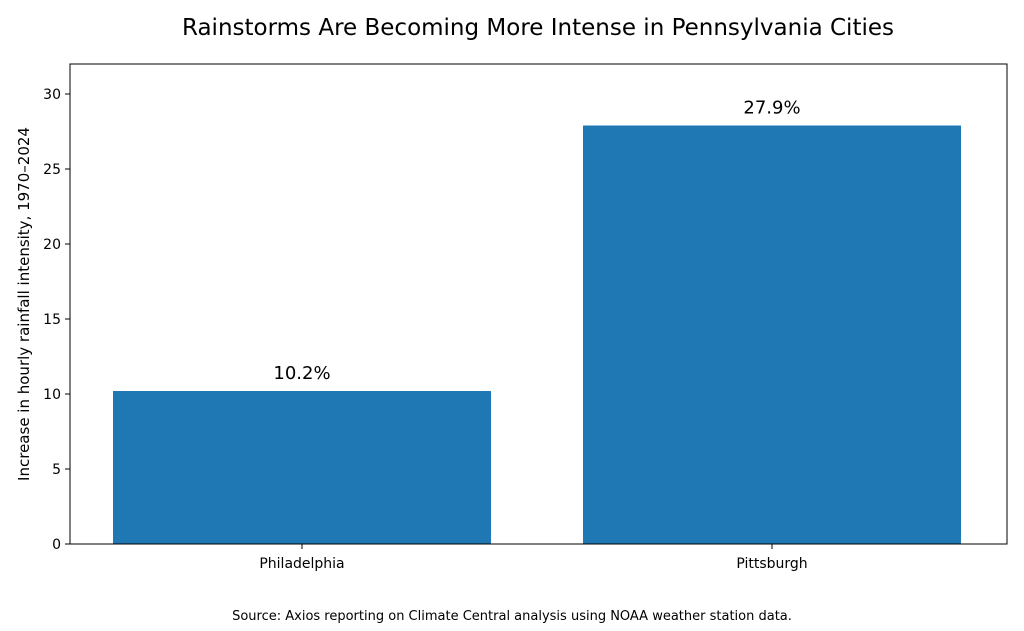  I want to click on y-tick-label: 25, so click(52, 170).